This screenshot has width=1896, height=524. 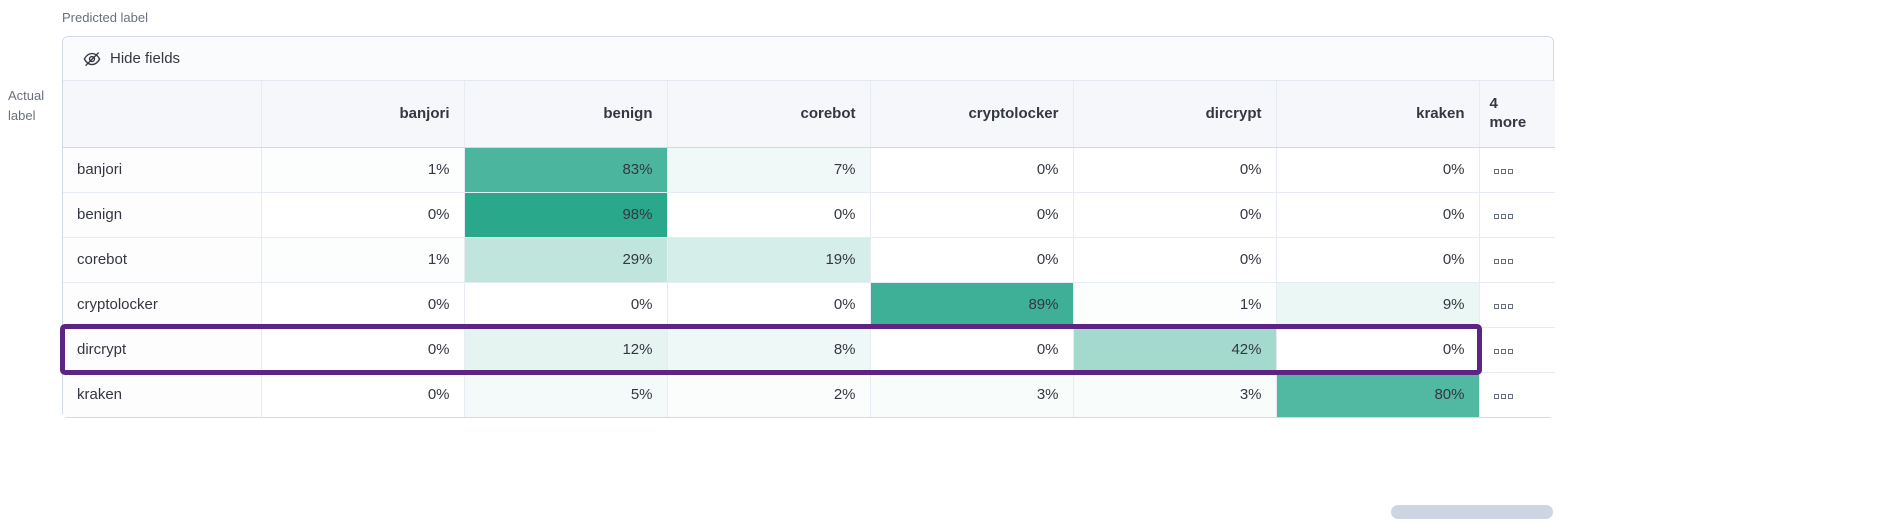 What do you see at coordinates (162, 114) in the screenshot?
I see `corner-cell` at bounding box center [162, 114].